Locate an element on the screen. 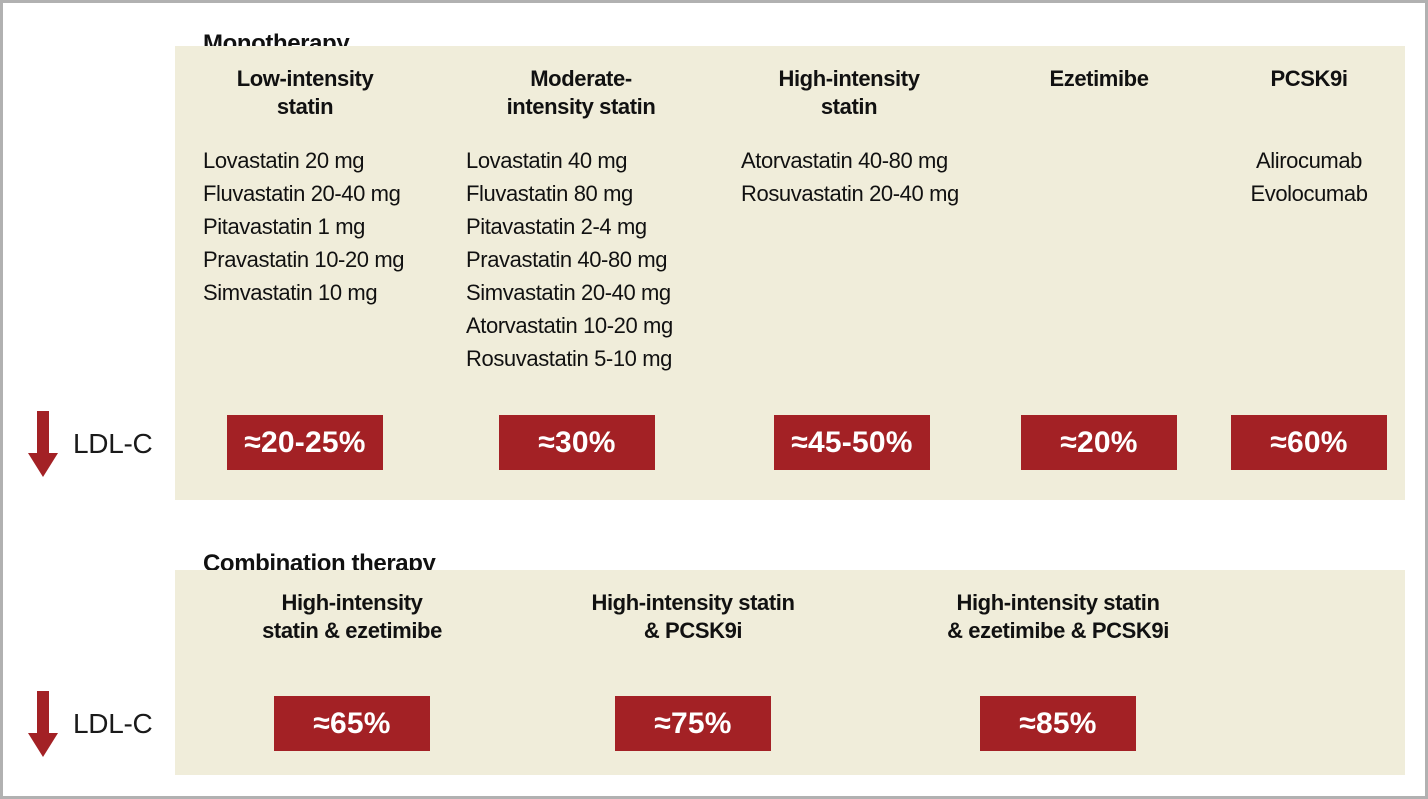  header-line: Moderate- is located at coordinates (581, 78).